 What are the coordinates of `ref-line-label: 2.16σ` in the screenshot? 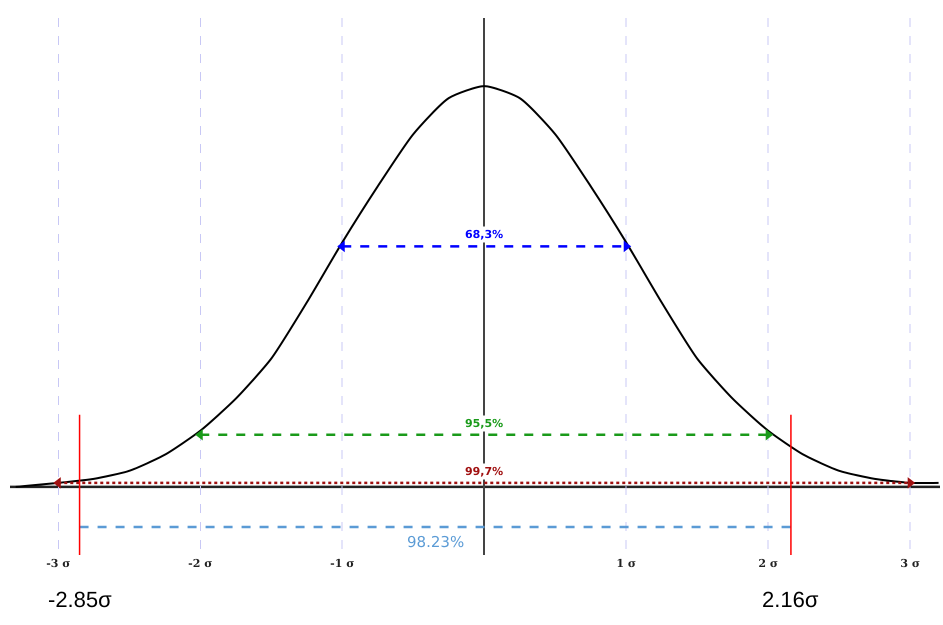 It's located at (790, 599).